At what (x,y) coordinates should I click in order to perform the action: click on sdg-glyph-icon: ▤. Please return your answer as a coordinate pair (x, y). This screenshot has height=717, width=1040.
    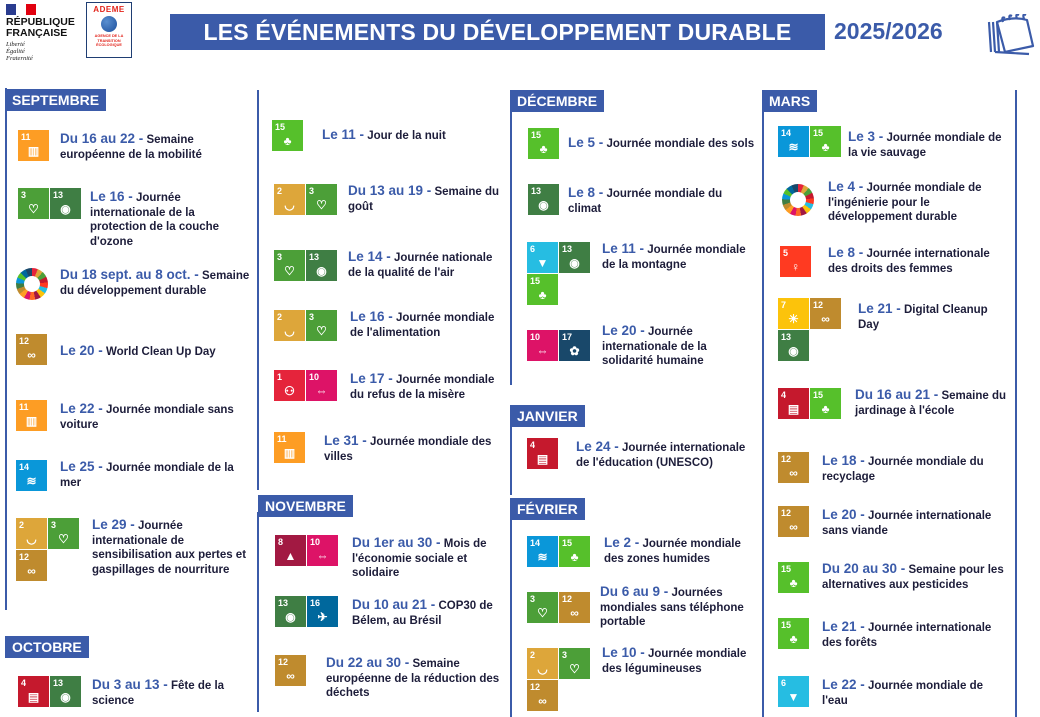
    Looking at the image, I should click on (542, 459).